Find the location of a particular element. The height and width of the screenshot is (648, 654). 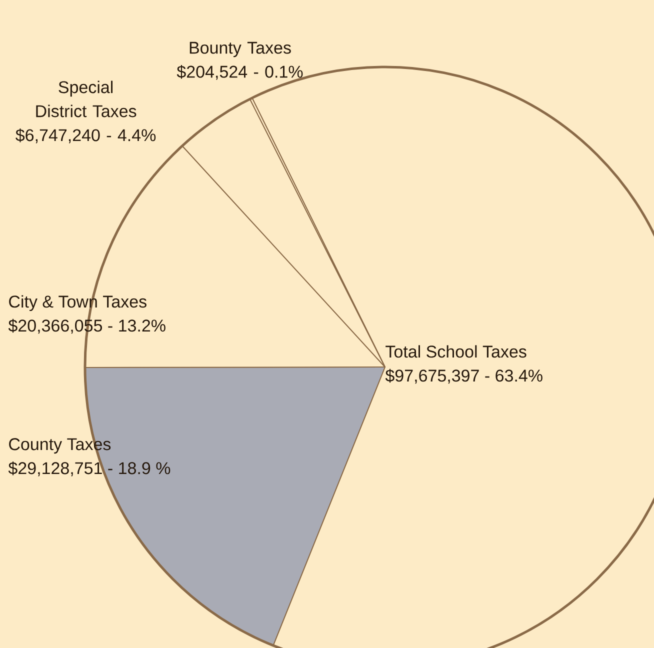

data-label: $97,675,397 - 63.4% is located at coordinates (463, 376).